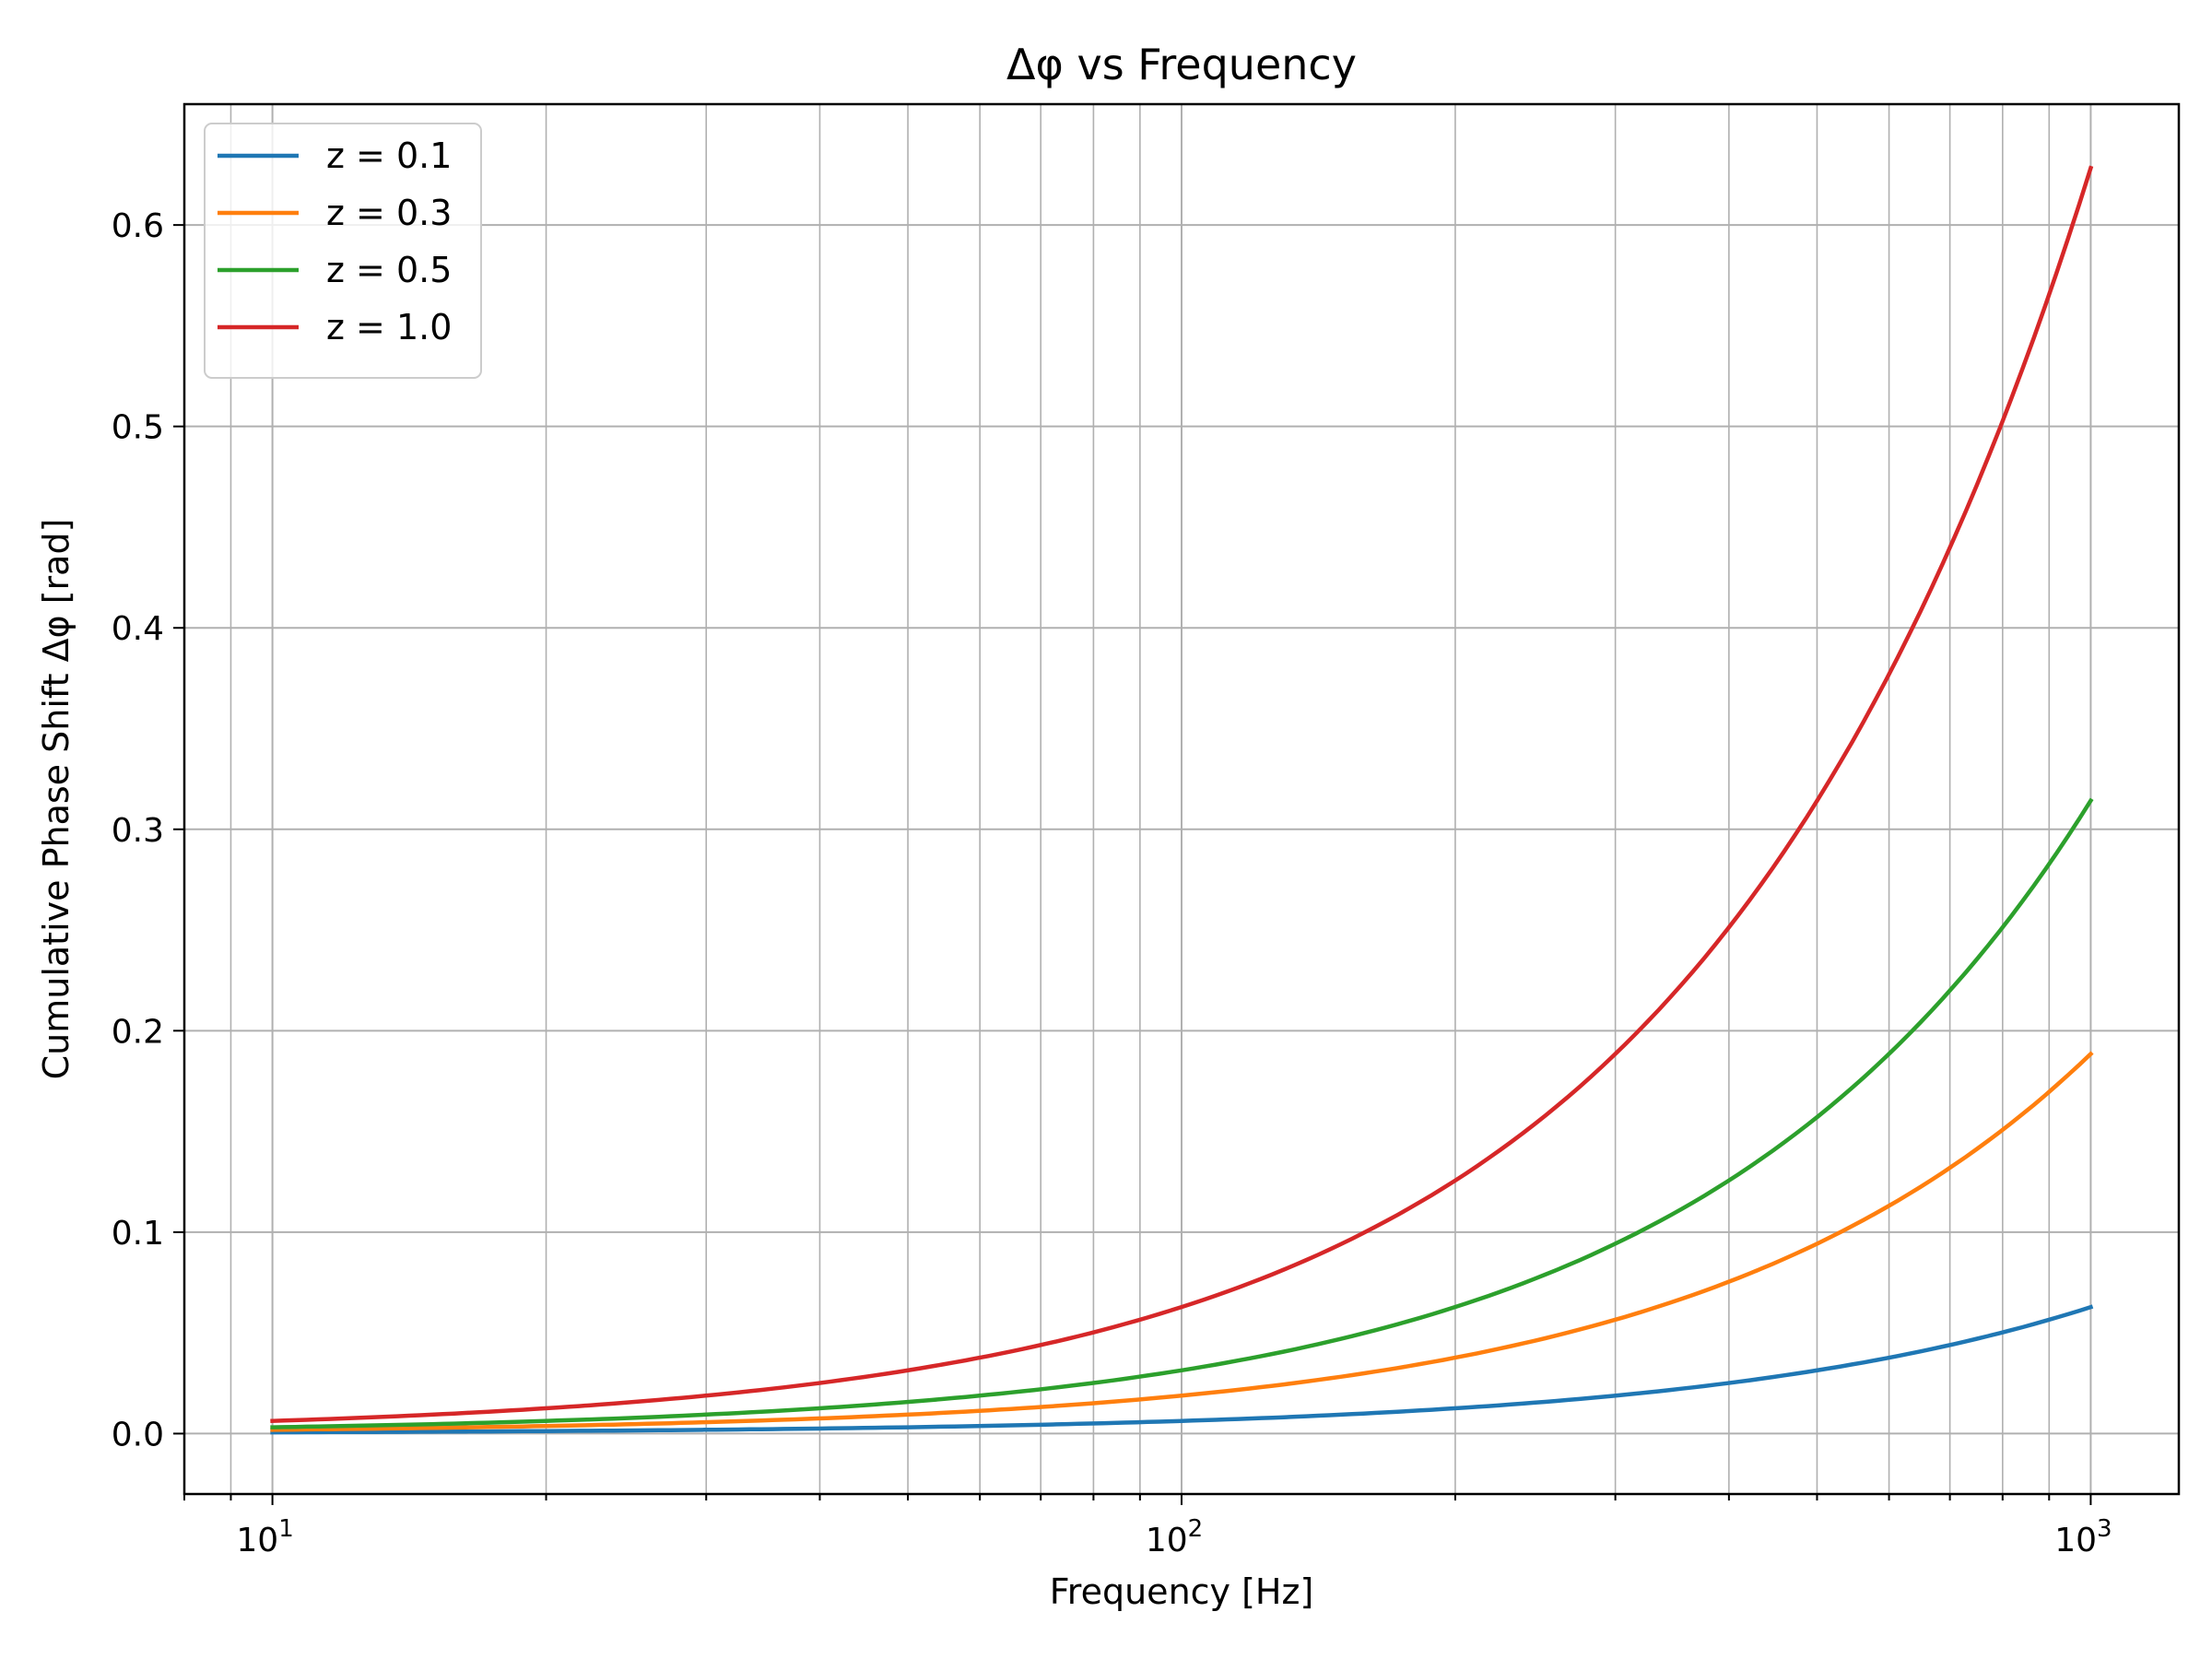 This screenshot has height=1659, width=2212. I want to click on x-tick-label: 10³, so click(2083, 1537).